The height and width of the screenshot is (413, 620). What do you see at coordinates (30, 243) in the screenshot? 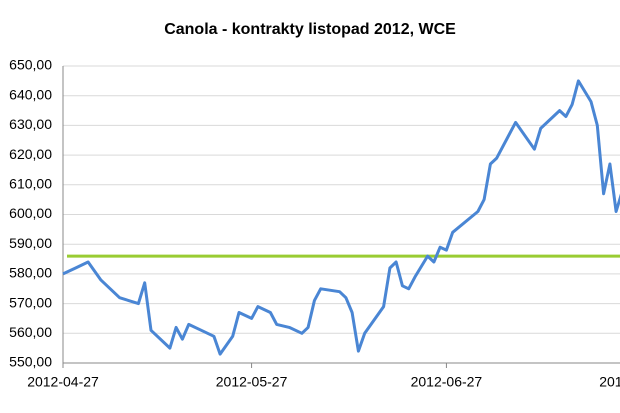
I see `y-tick-label: 590,00` at bounding box center [30, 243].